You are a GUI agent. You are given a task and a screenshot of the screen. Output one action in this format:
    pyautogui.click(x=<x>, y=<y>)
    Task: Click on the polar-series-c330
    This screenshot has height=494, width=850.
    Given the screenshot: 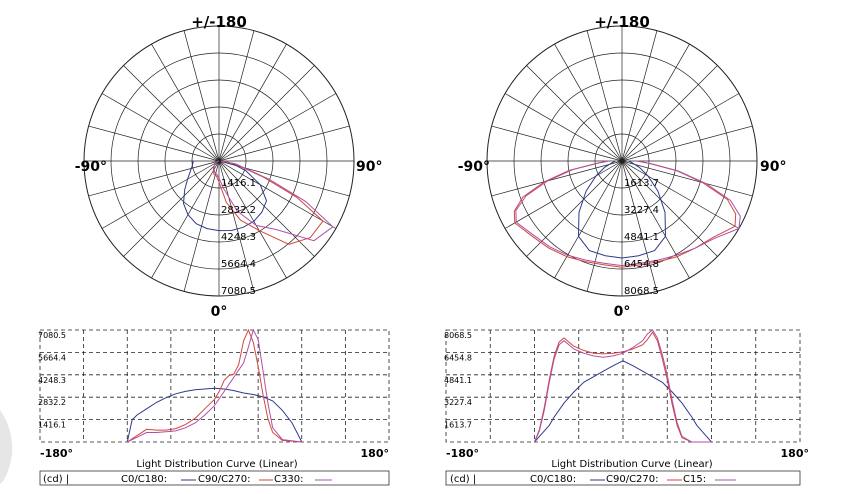 What is the action you would take?
    pyautogui.click(x=273, y=201)
    